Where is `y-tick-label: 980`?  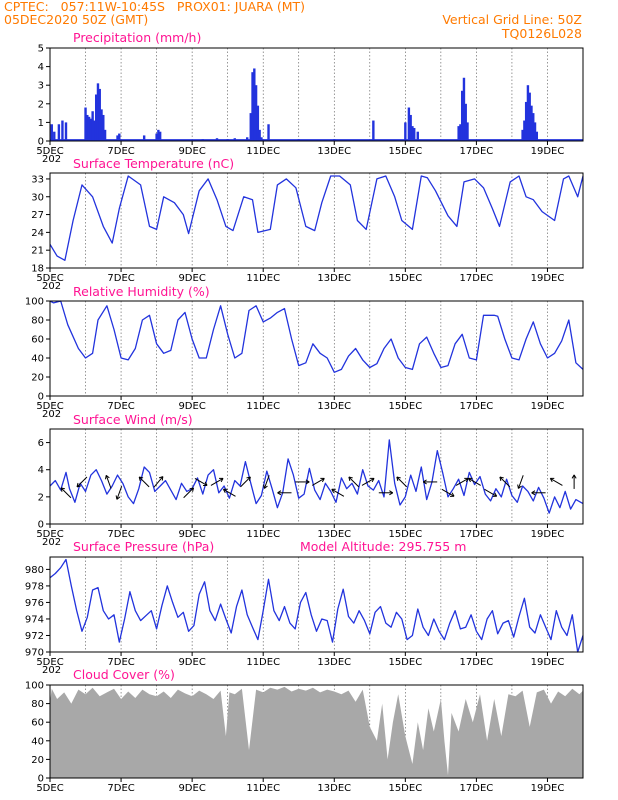 y-tick-label: 980 is located at coordinates (34, 570).